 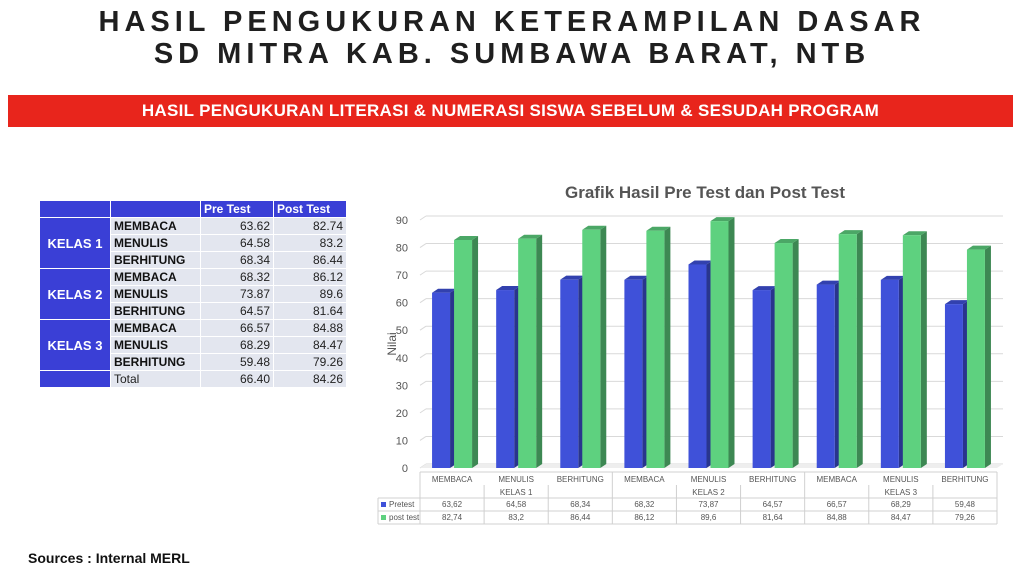 What do you see at coordinates (516, 517) in the screenshot?
I see `data-label: 83,2` at bounding box center [516, 517].